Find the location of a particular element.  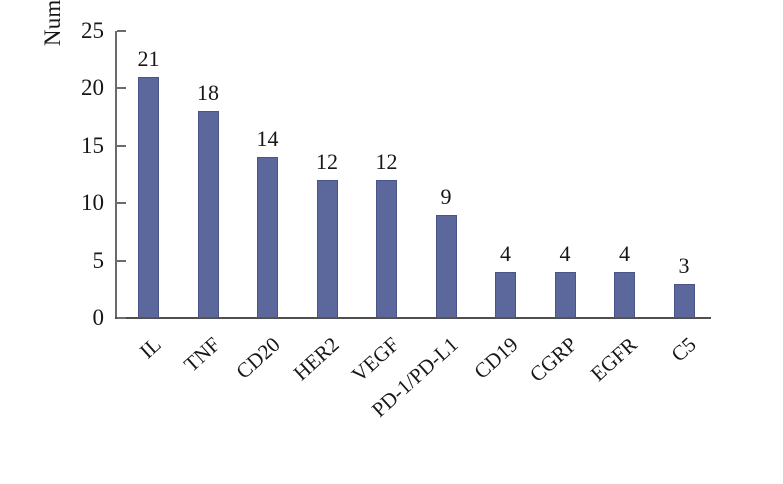

bar-value-label: 21 is located at coordinates (148, 58).